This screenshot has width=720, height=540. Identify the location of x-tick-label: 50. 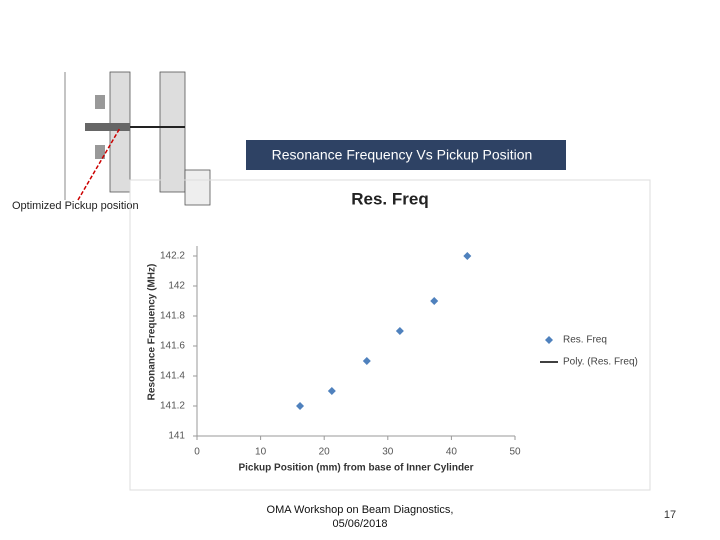
(515, 452).